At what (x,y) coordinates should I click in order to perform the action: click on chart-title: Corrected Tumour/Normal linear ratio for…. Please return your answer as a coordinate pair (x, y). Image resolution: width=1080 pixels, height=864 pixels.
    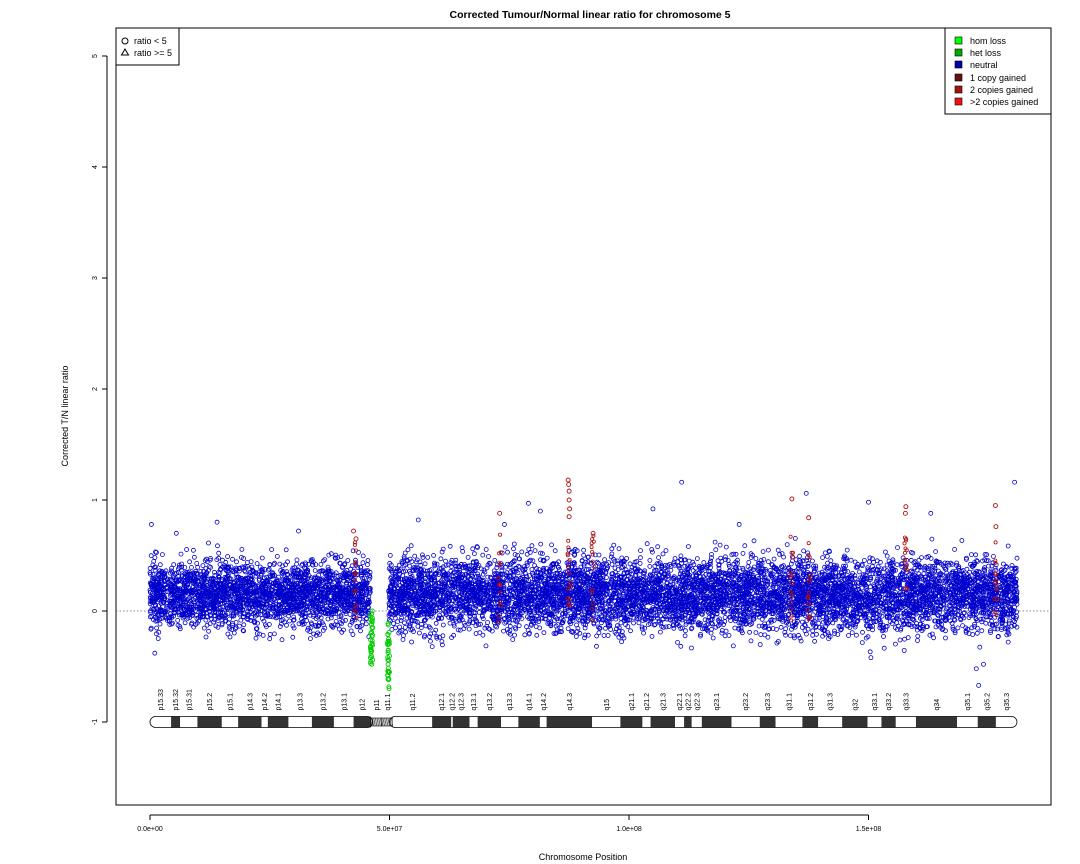
    Looking at the image, I should click on (589, 15).